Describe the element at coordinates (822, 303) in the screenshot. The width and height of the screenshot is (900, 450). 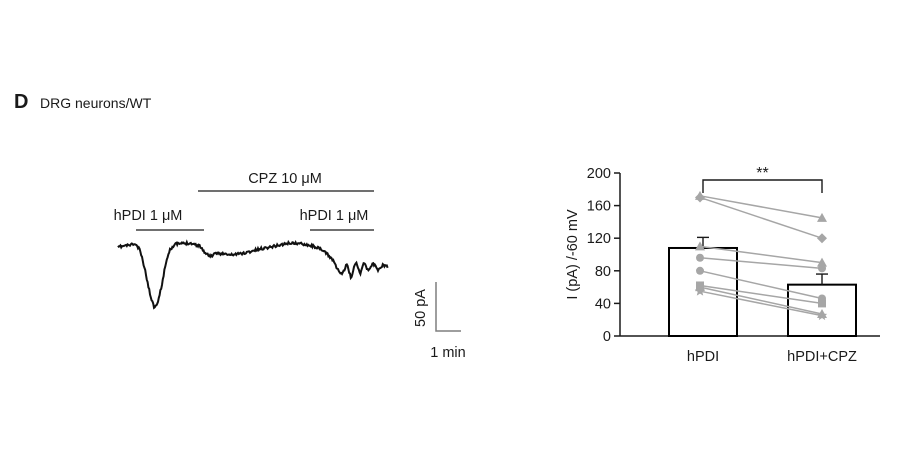
I see `data-point-square` at that location.